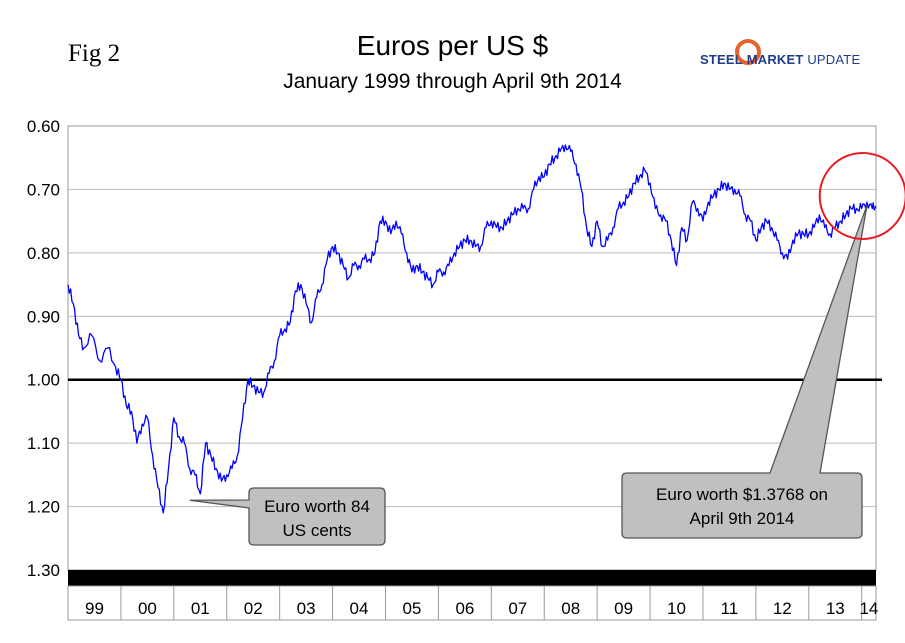  Describe the element at coordinates (452, 45) in the screenshot. I see `chart-title: Euros per US $` at that location.